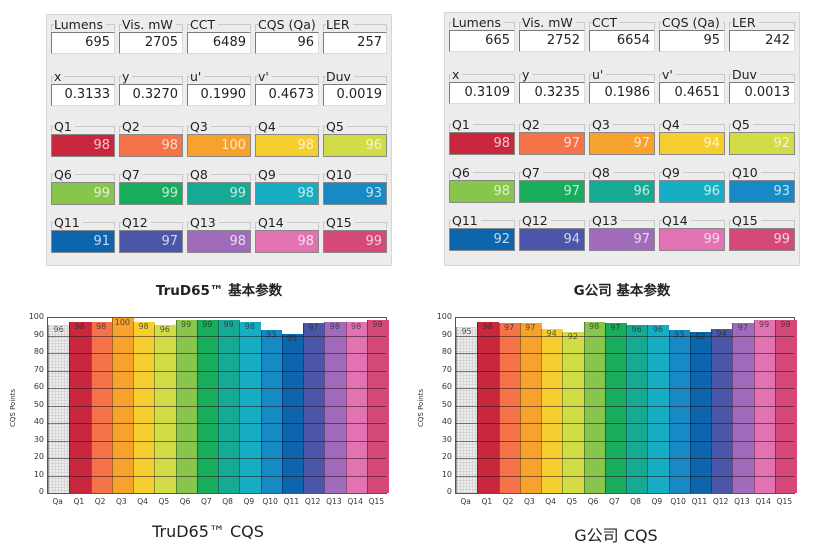 The width and height of the screenshot is (832, 558). What do you see at coordinates (68, 222) in the screenshot?
I see `field-label: Q11` at bounding box center [68, 222].